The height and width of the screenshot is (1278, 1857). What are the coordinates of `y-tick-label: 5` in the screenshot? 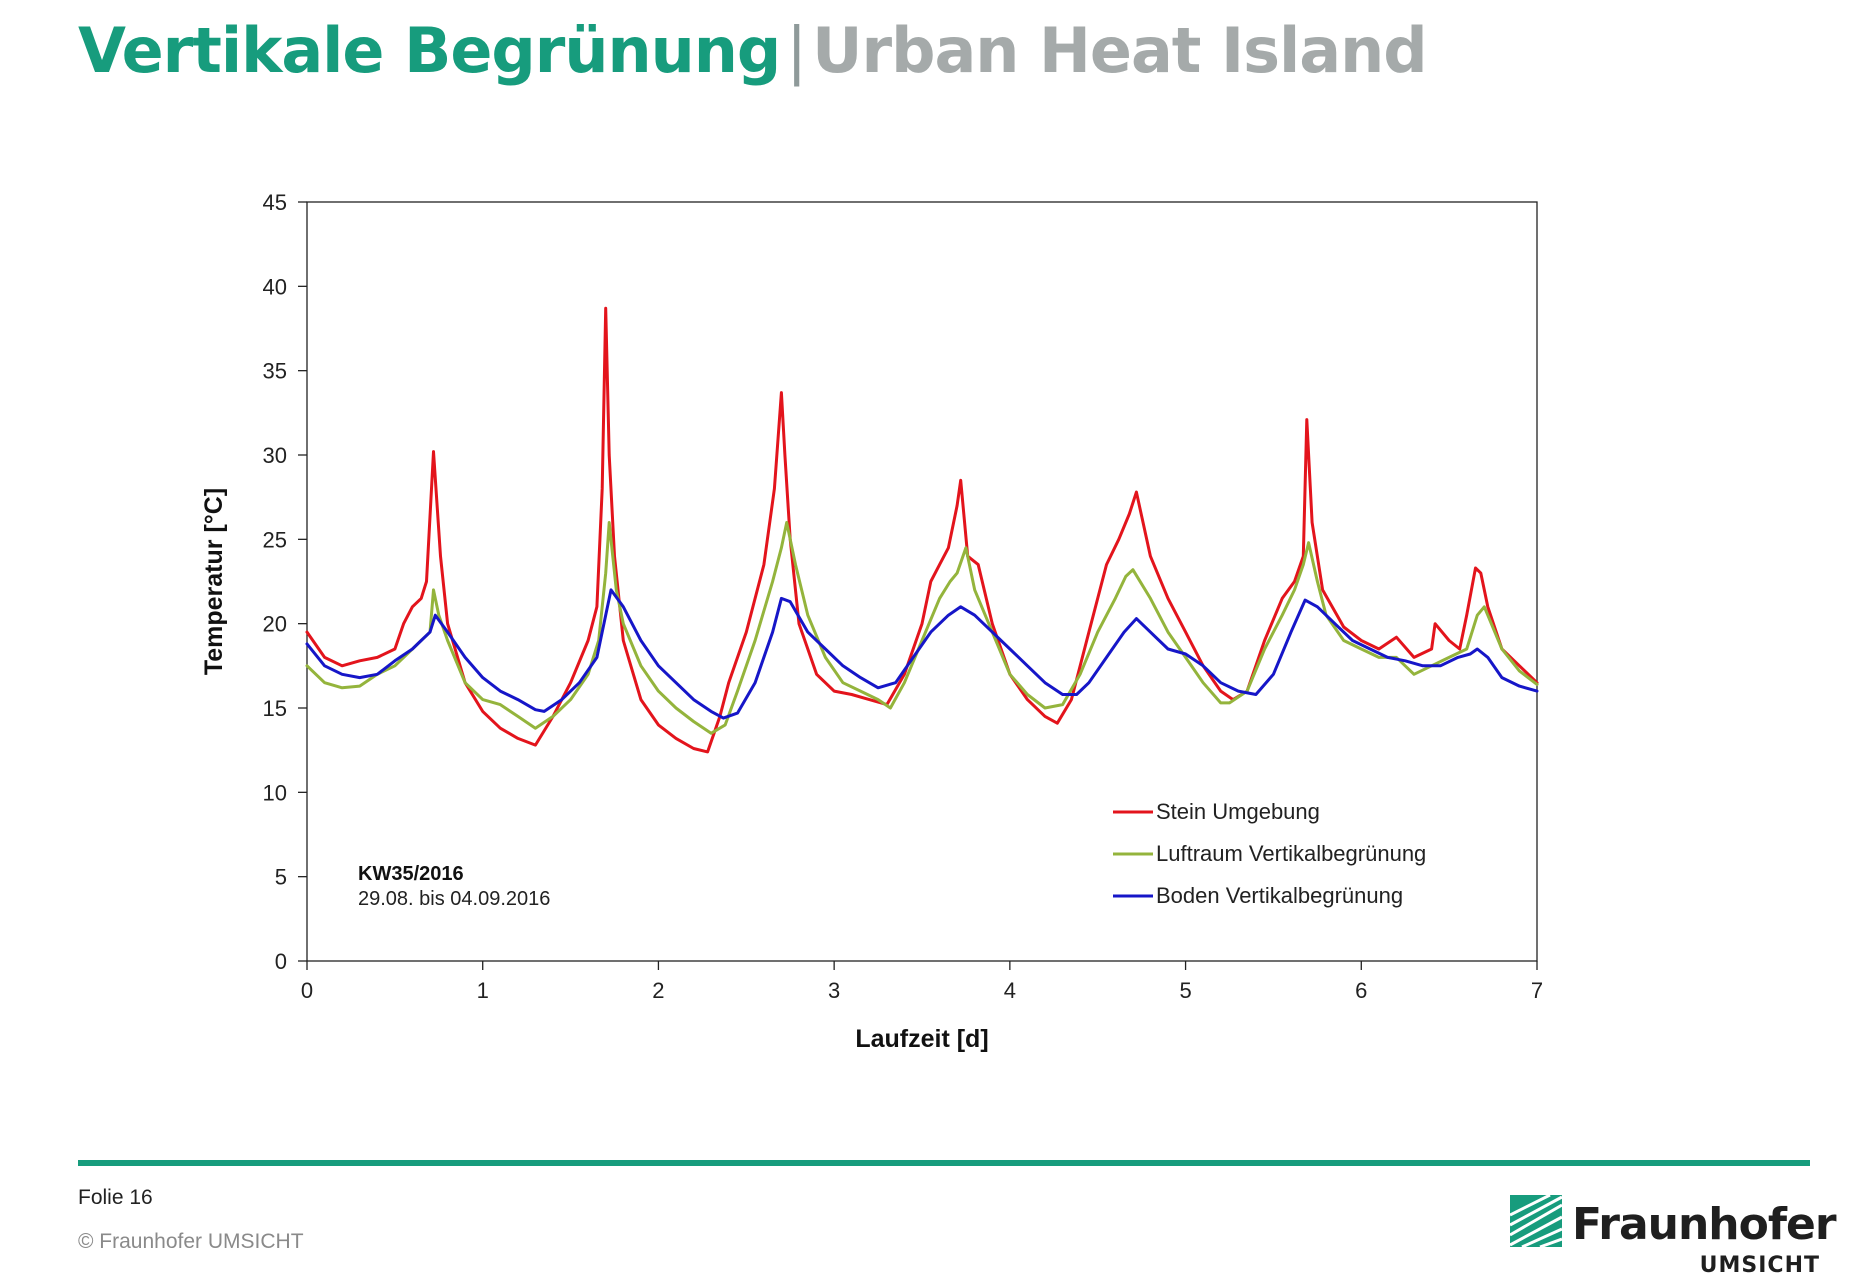 It's located at (281, 877).